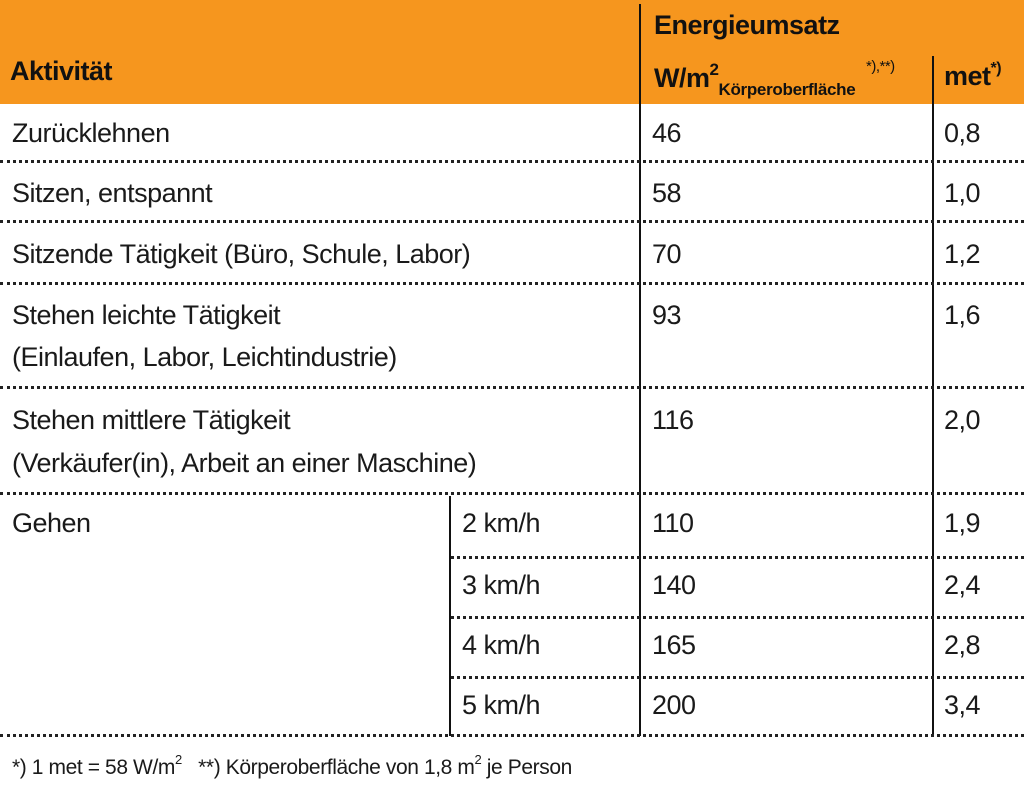 The image size is (1024, 807). What do you see at coordinates (962, 420) in the screenshot?
I see `met-cell: 2,0` at bounding box center [962, 420].